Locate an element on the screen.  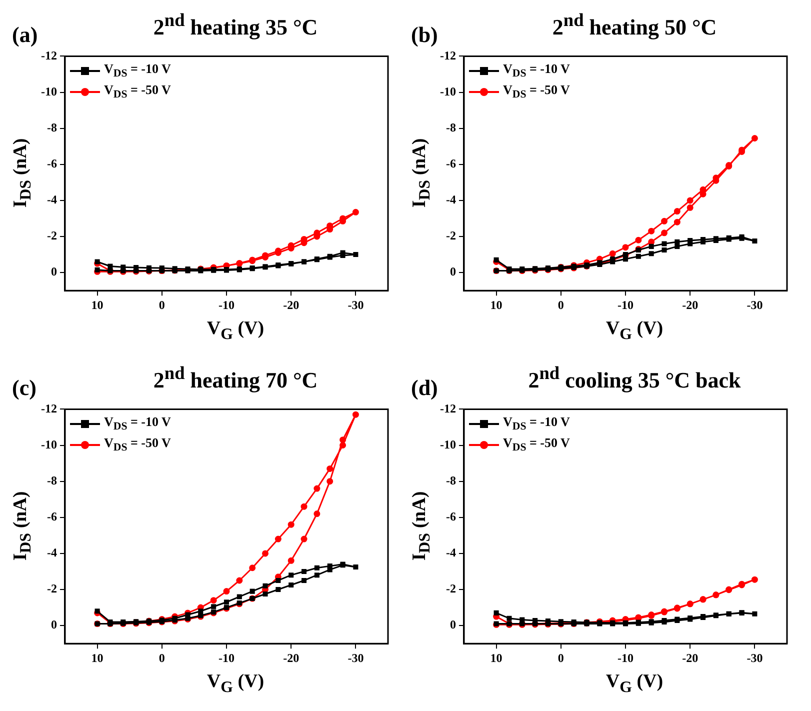
chart-title: 2$^{nd}$ heating 50 °C is located at coordinates (634, 25).